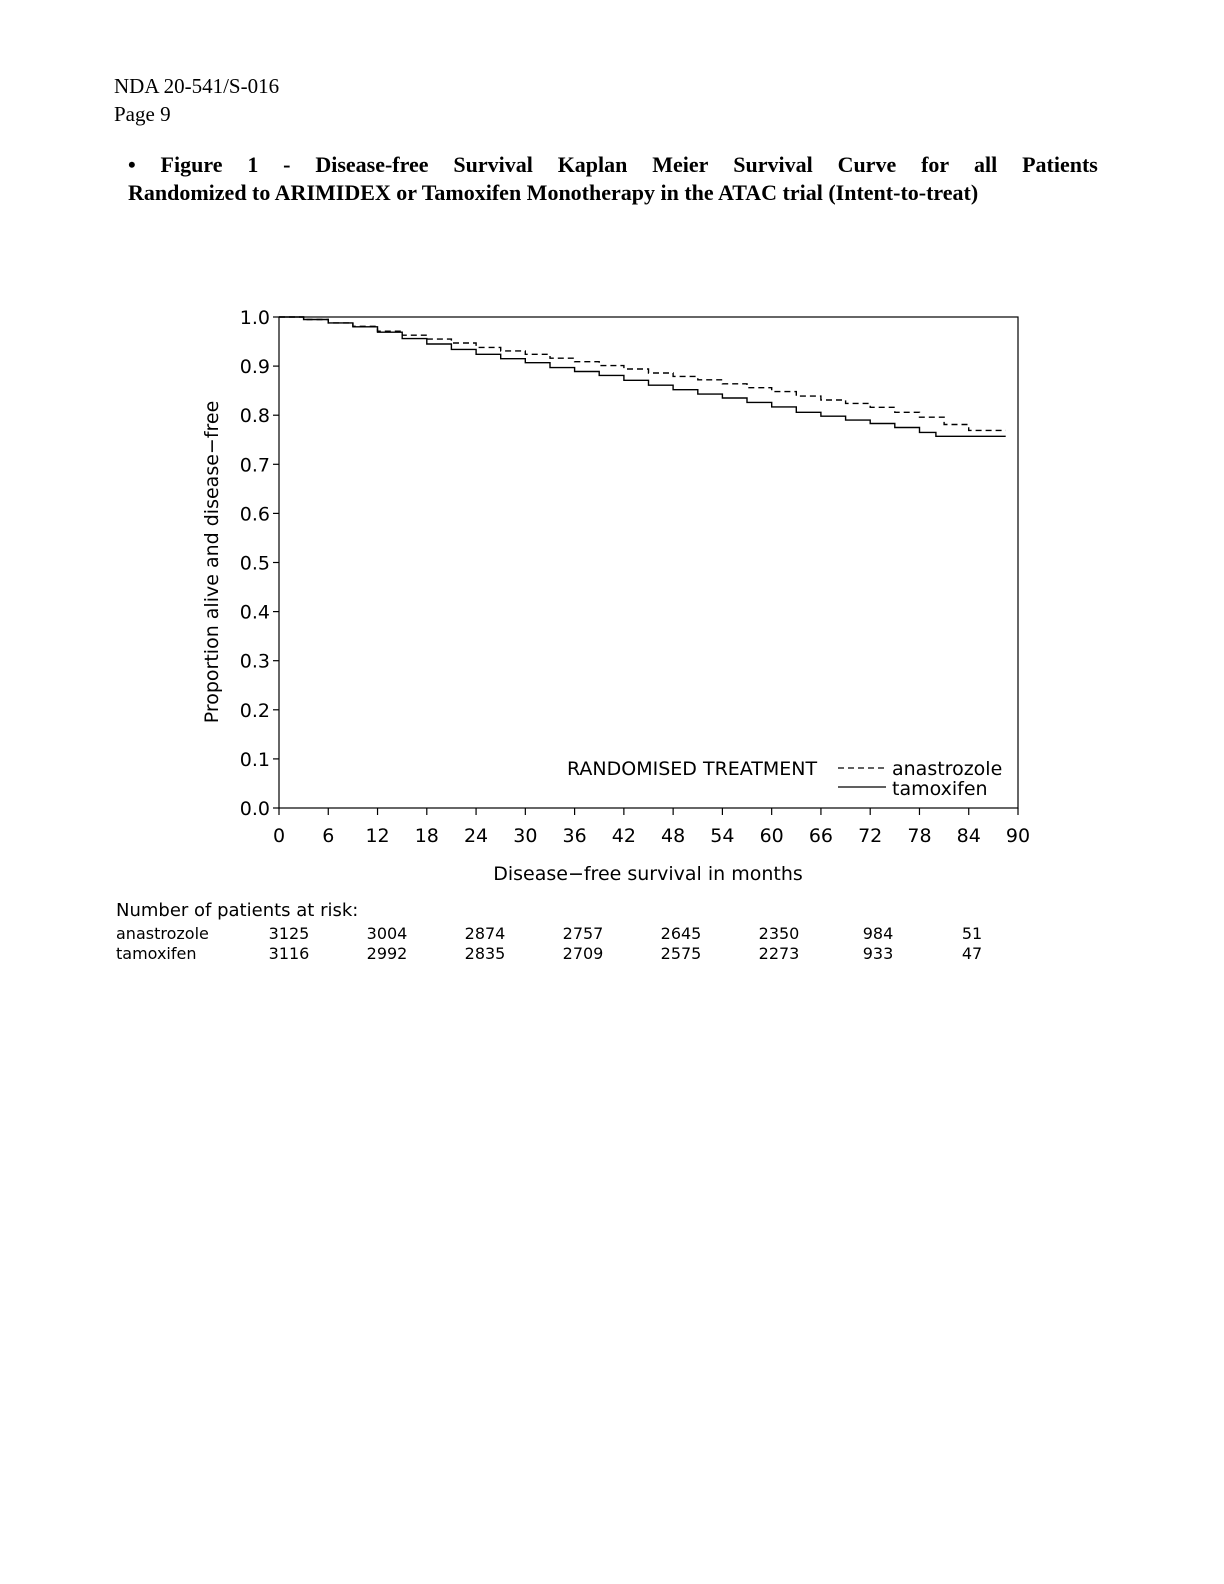 This screenshot has width=1224, height=1584. What do you see at coordinates (289, 953) in the screenshot?
I see `risk-value: 3116` at bounding box center [289, 953].